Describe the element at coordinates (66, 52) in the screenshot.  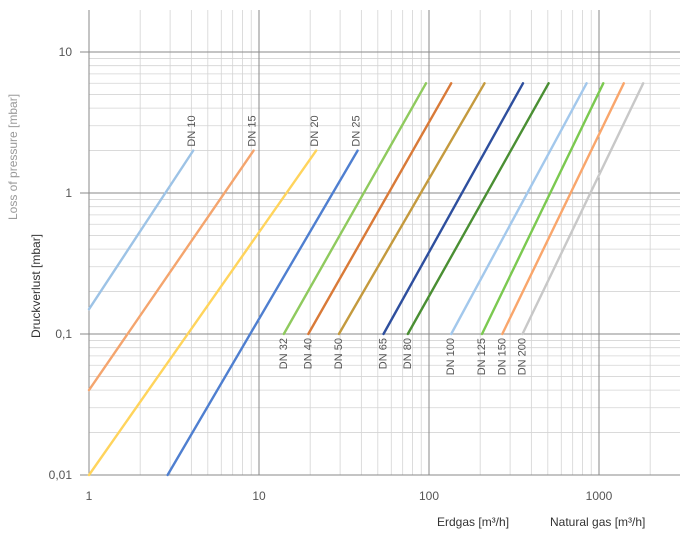
I see `y-tick-label: 10` at that location.